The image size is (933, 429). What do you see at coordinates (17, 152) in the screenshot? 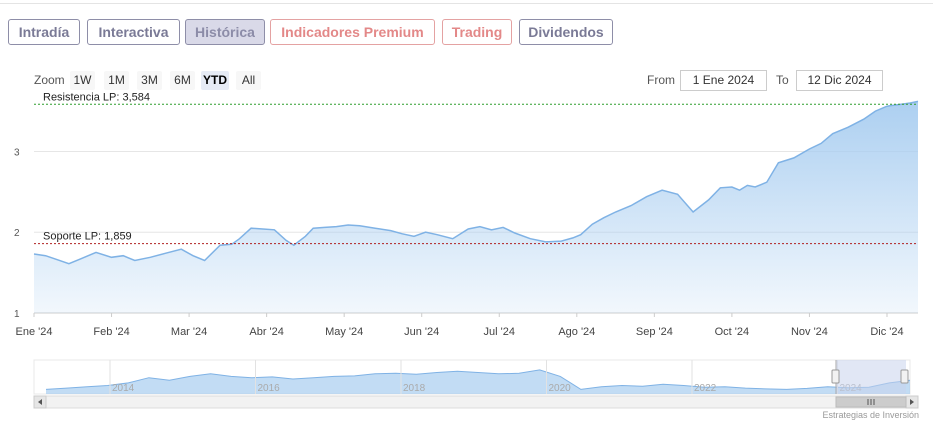
I see `y-tick-label: 3` at bounding box center [17, 152].